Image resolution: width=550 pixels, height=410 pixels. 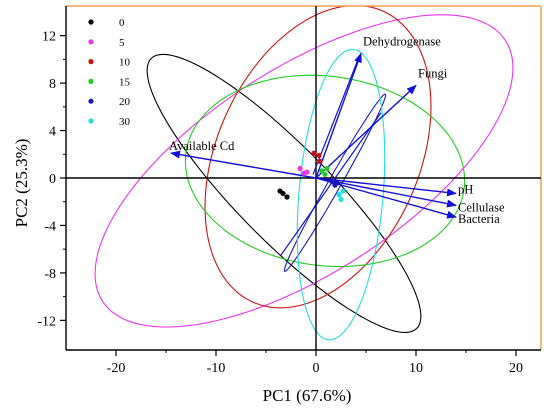 What do you see at coordinates (122, 23) in the screenshot?
I see `legend-label-0: 0` at bounding box center [122, 23].